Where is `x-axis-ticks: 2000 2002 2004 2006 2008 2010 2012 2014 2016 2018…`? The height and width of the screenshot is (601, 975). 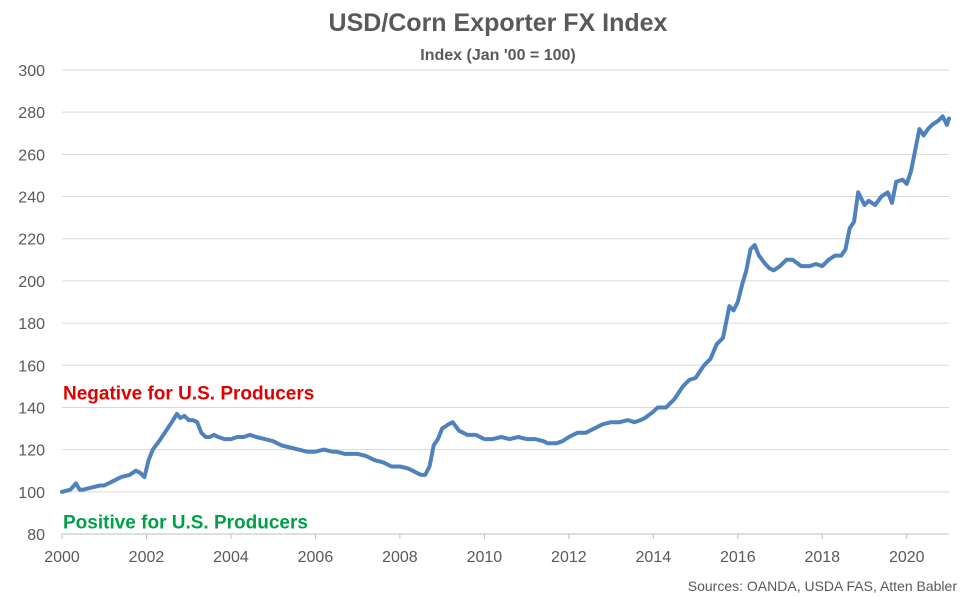
x-axis-ticks: 2000 2002 2004 2006 2008 2010 2012 2014 2016 2018… is located at coordinates (484, 550).